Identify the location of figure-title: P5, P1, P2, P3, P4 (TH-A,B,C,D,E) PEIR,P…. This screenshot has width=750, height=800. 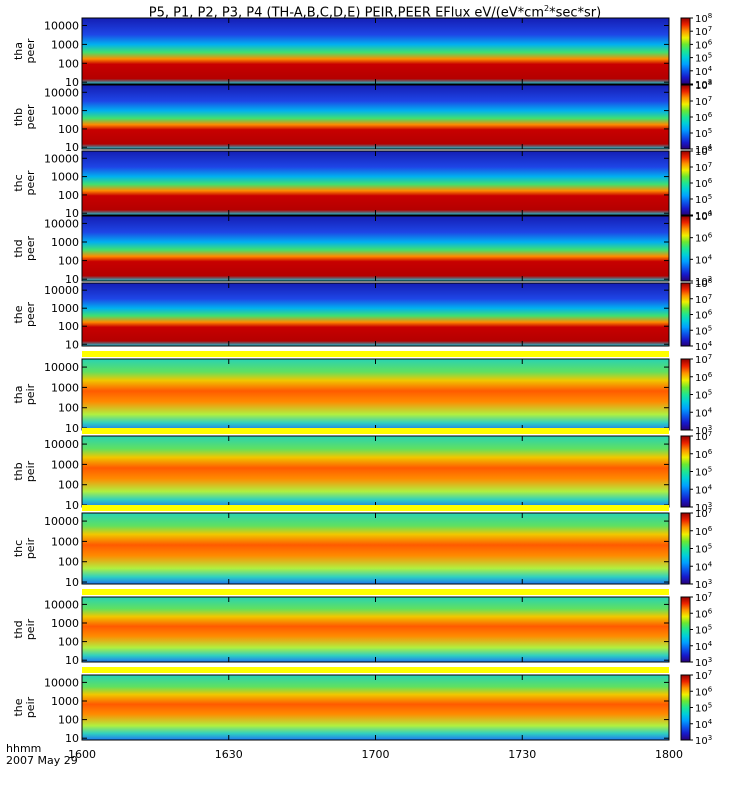
(375, 11).